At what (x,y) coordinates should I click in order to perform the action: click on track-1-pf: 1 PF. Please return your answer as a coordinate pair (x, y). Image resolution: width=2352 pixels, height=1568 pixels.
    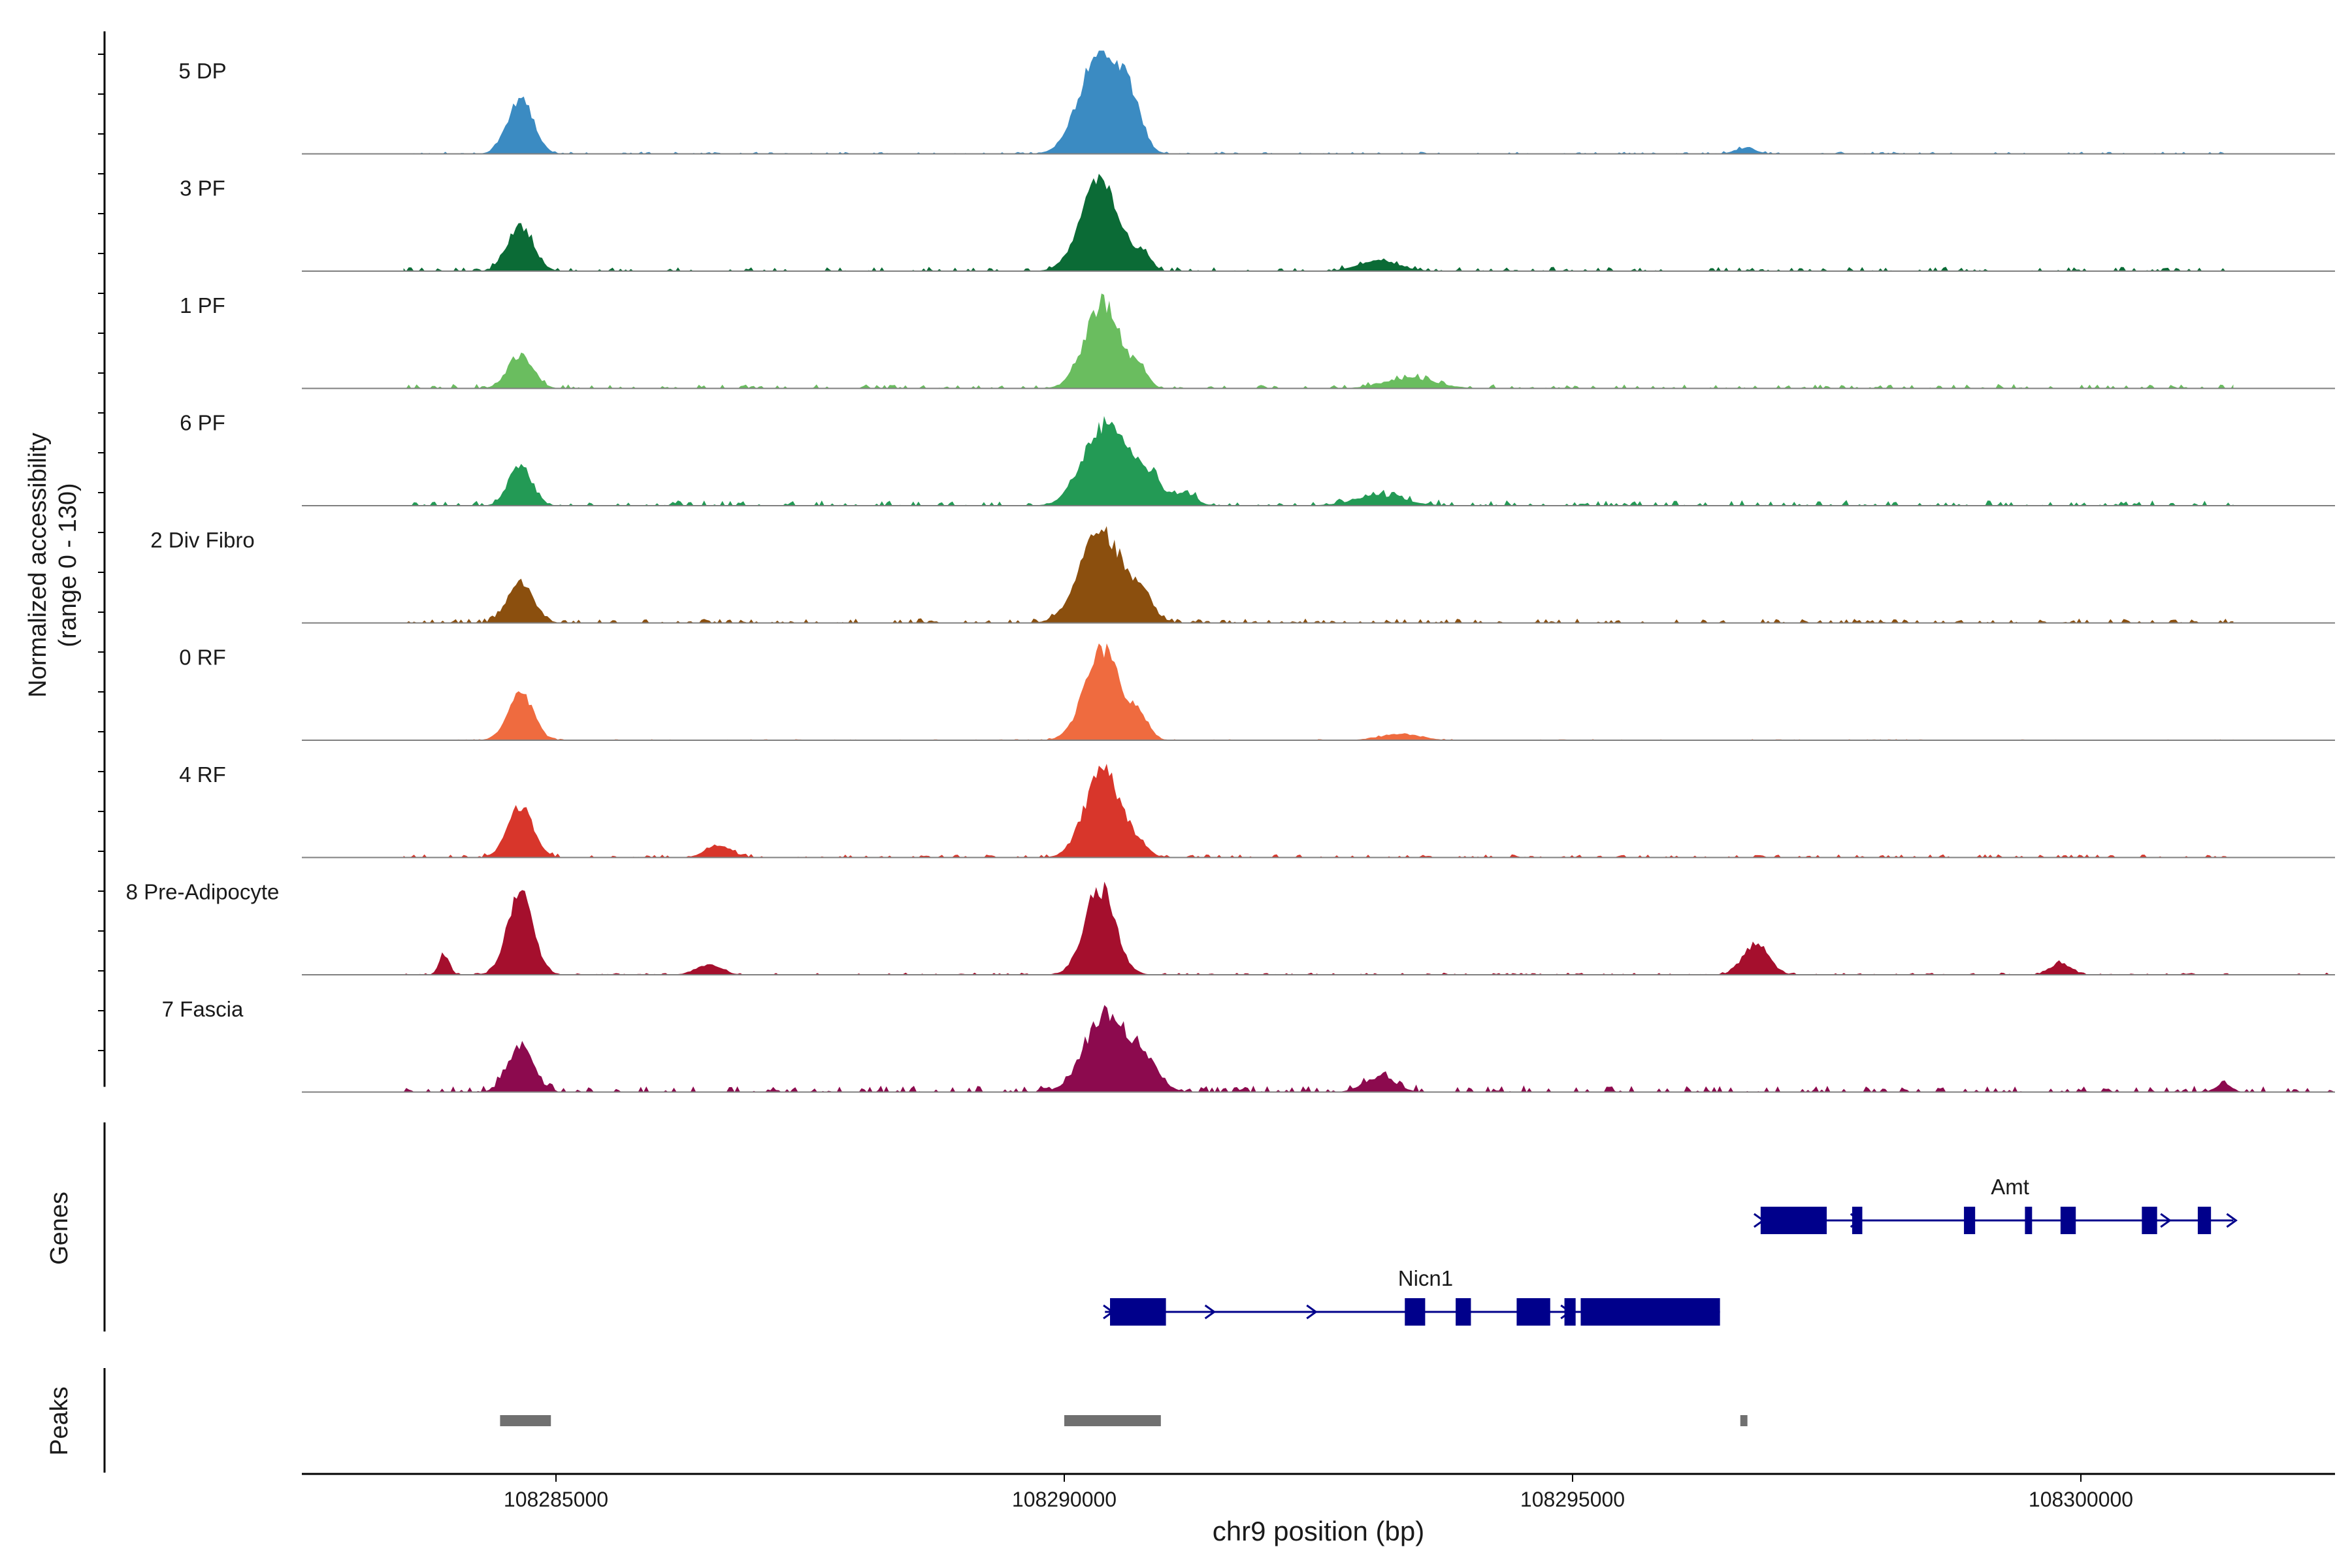
    Looking at the image, I should click on (1257, 341).